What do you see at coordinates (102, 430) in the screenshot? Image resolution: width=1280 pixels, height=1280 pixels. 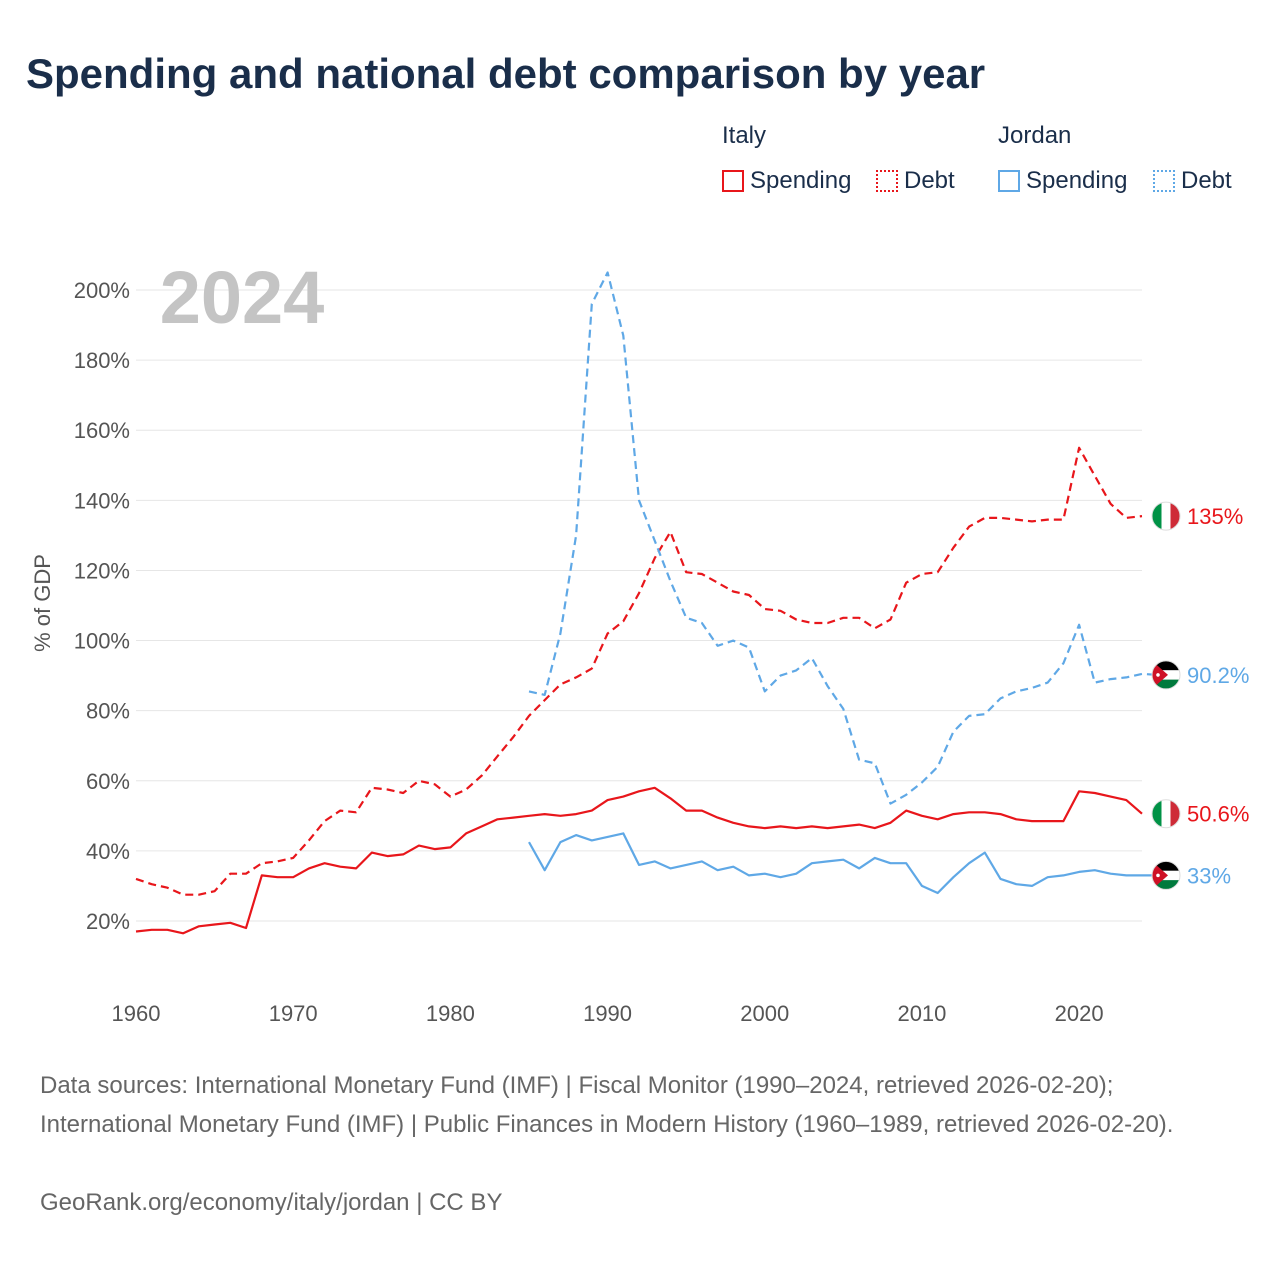 I see `y-tick-label: 160%` at bounding box center [102, 430].